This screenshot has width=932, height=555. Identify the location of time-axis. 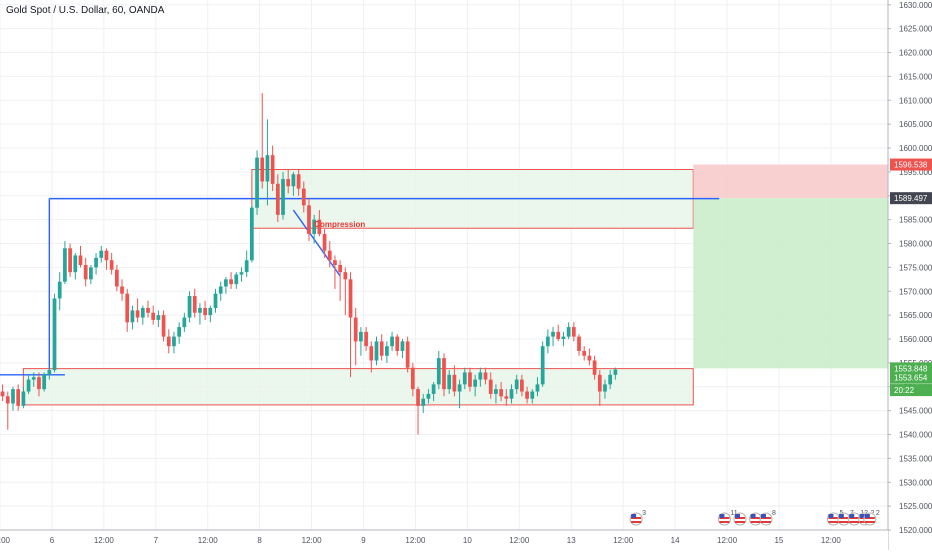
(444, 540).